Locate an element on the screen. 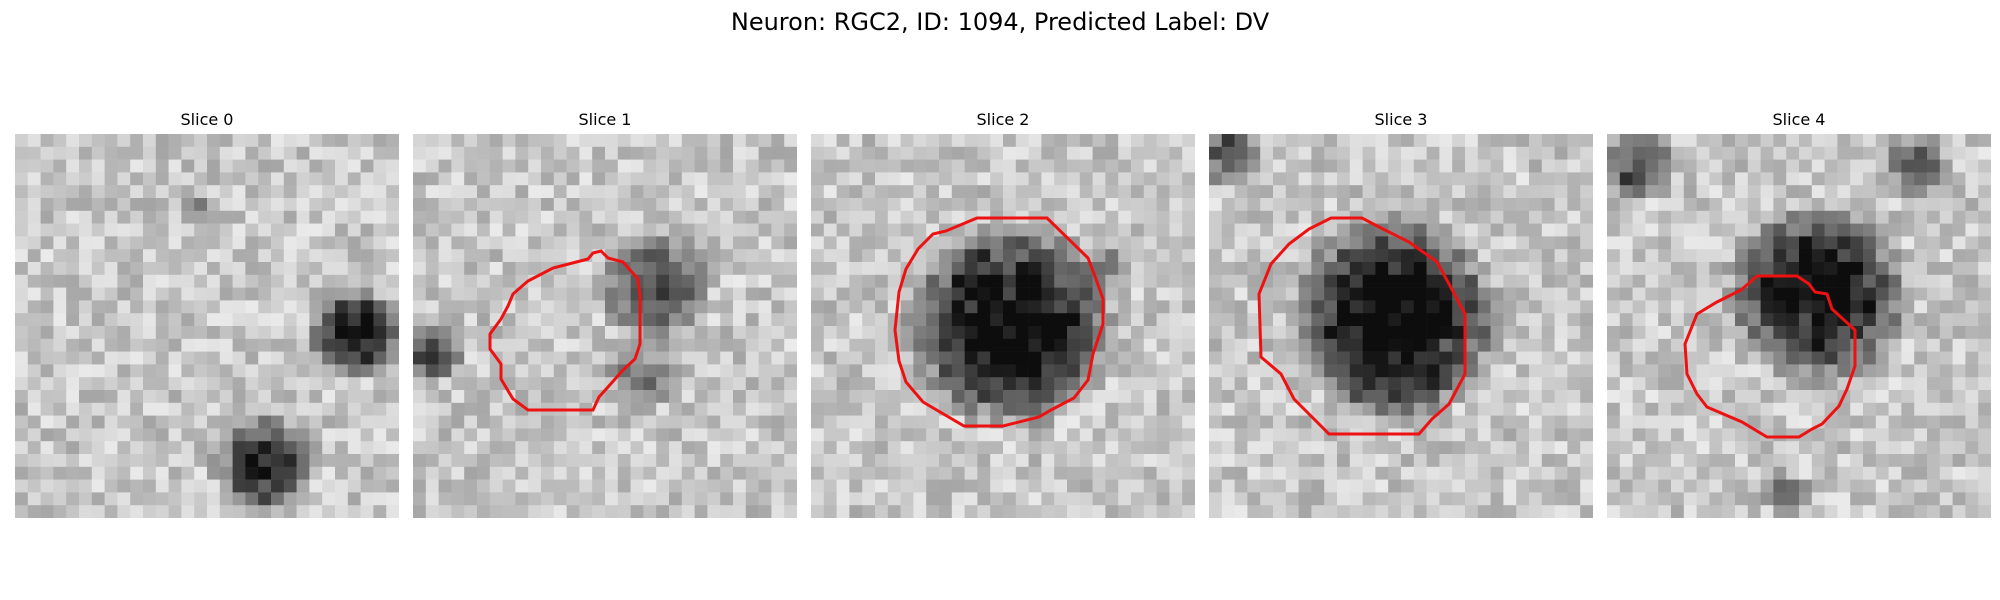 The height and width of the screenshot is (600, 2000). slice-title: Slice 0 is located at coordinates (207, 119).